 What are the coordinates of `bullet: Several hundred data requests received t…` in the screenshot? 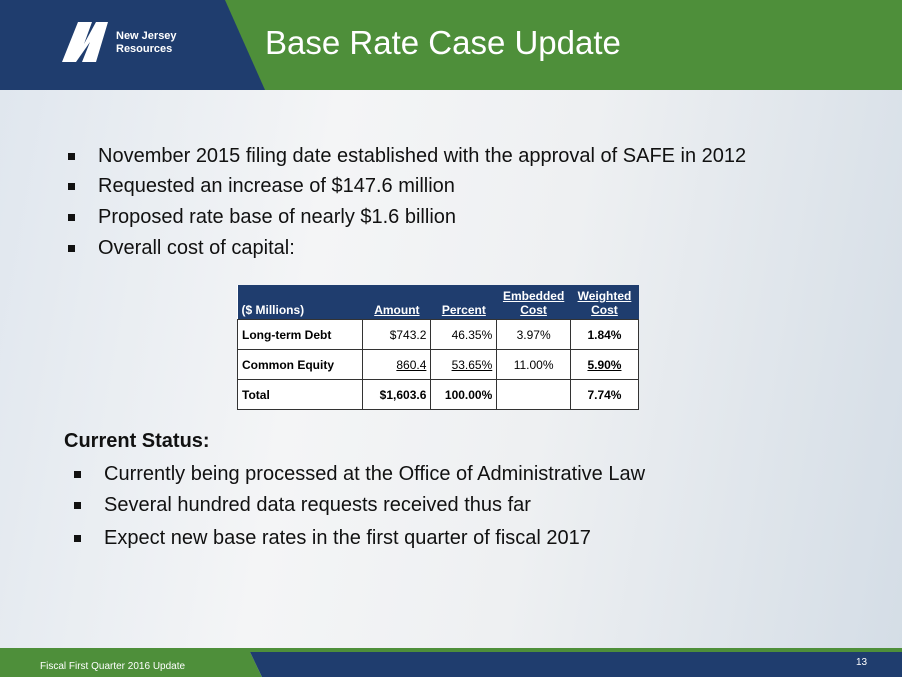 It's located at (302, 505).